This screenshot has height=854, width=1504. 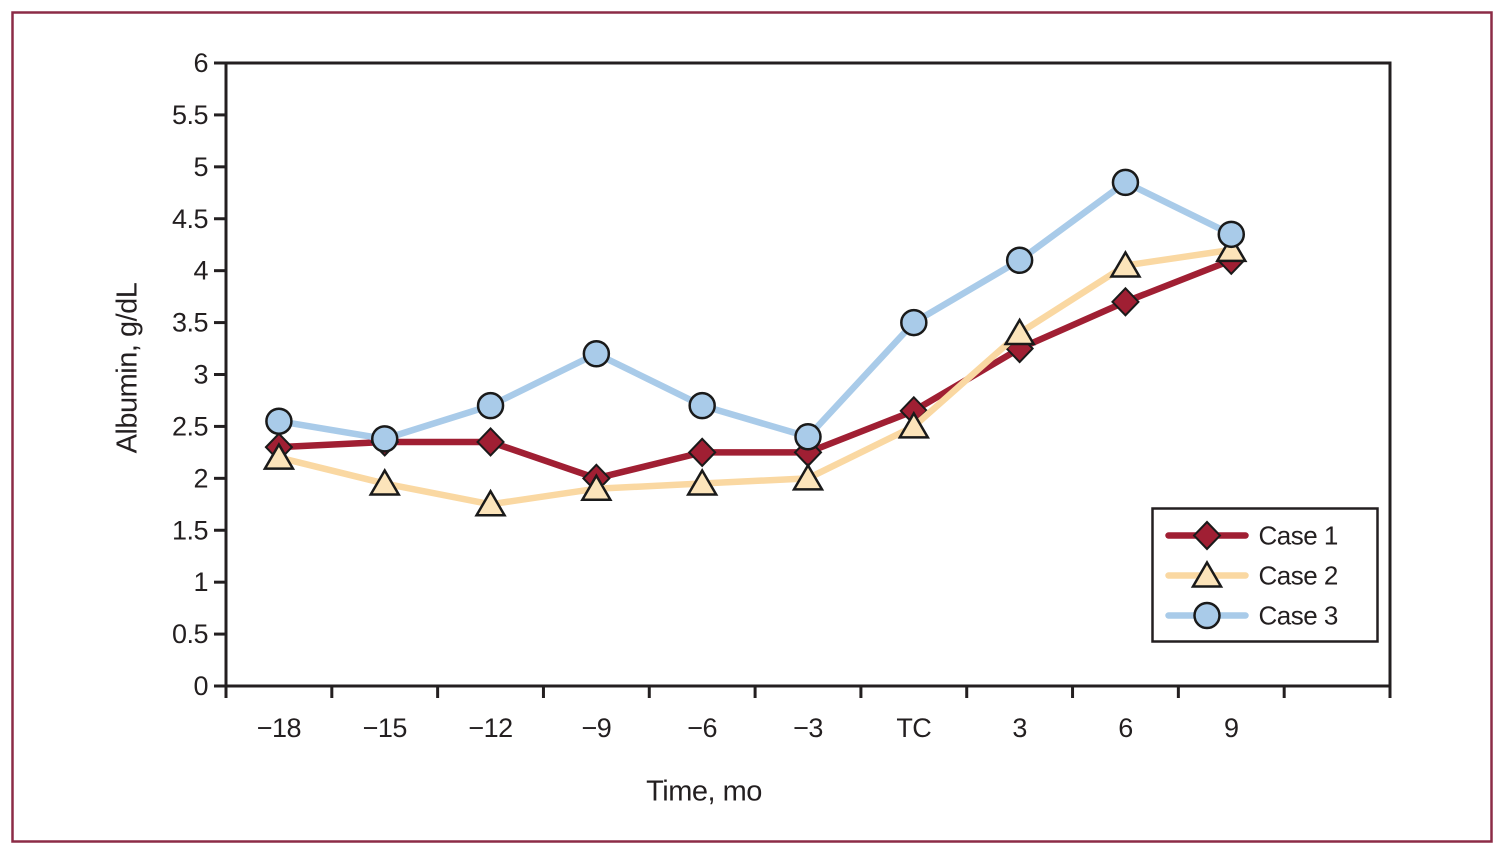 I want to click on y-tick-label: 3, so click(x=200, y=375).